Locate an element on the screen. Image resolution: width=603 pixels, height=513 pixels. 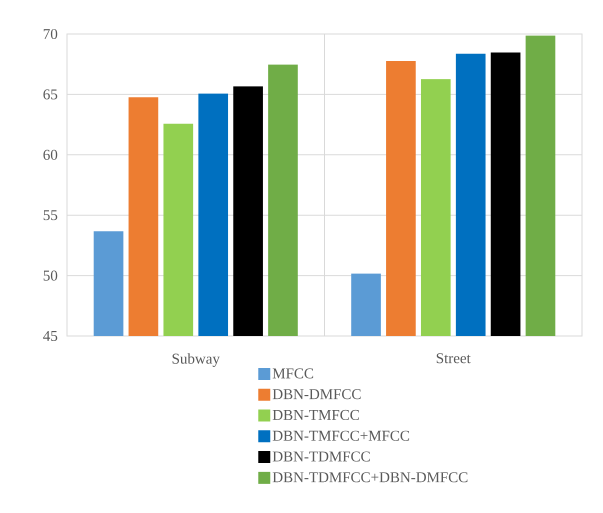
legend-label: DBN-TDMFCC is located at coordinates (321, 456).